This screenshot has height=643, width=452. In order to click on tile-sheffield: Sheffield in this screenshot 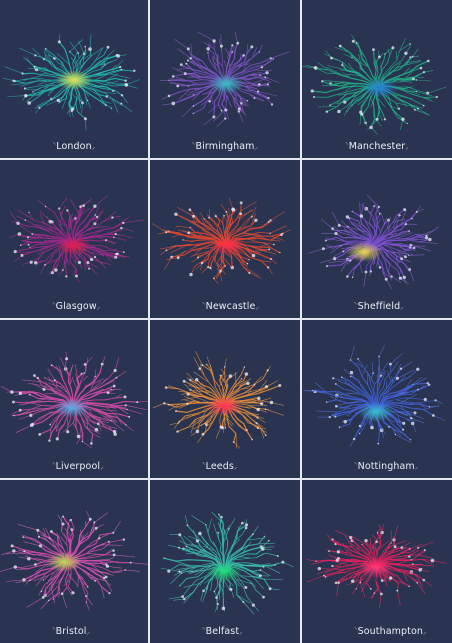, I will do `click(377, 239)`.